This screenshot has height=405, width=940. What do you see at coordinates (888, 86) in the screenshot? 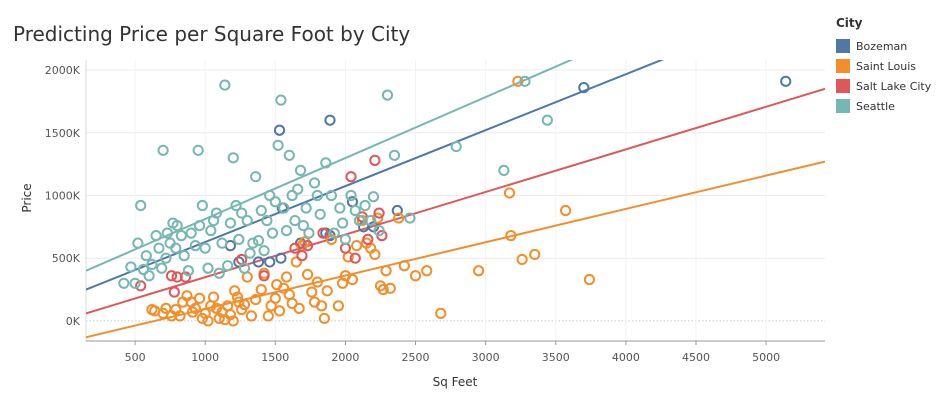
I see `legend-item-salt-lake-city: Salt Lake City` at bounding box center [888, 86].